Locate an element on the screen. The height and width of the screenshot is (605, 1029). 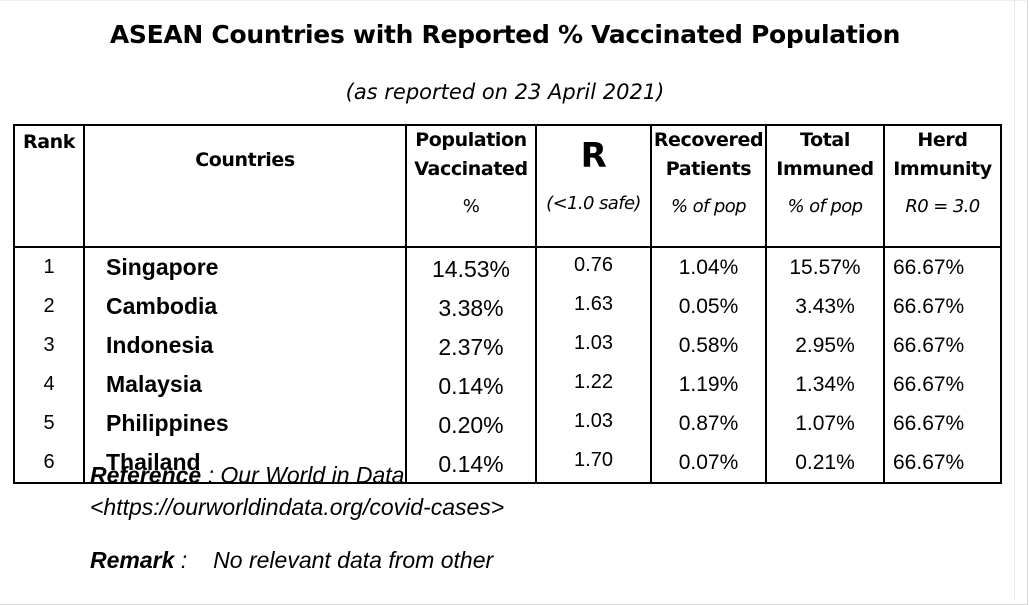
rank-cell: 2 is located at coordinates (49, 306).